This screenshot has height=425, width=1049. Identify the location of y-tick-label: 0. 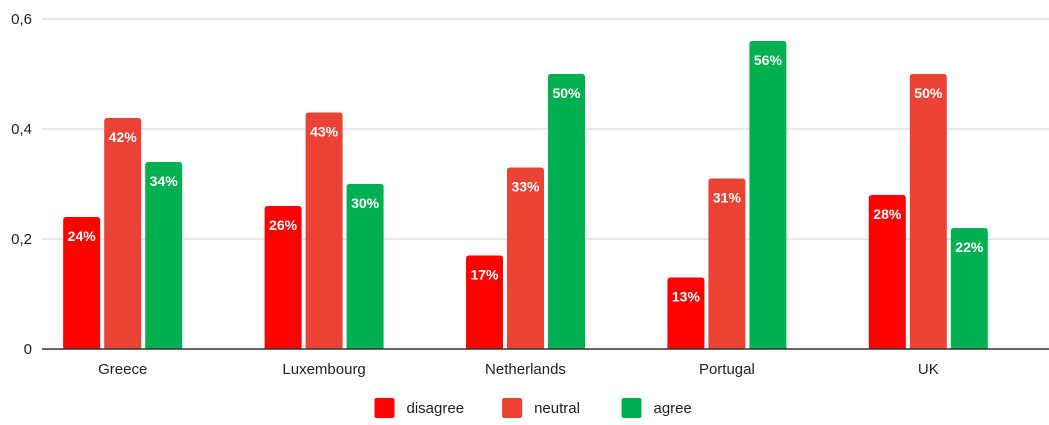
(28, 349).